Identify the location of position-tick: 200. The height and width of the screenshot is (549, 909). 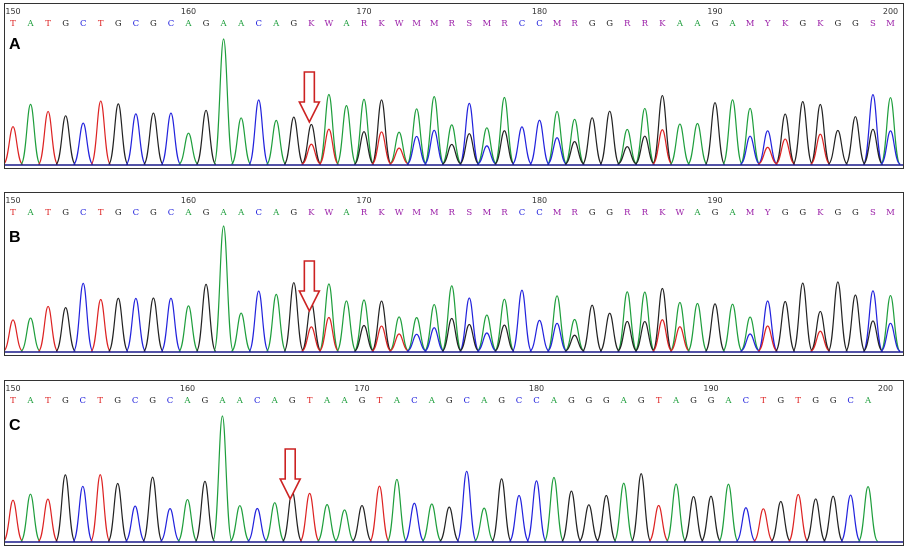
(890, 11).